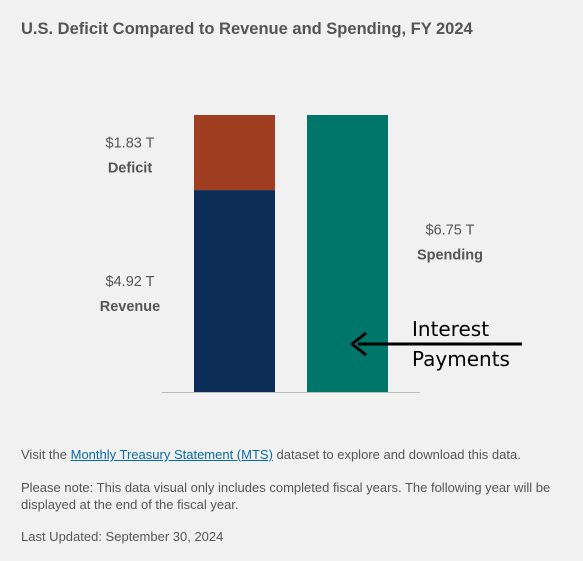 The width and height of the screenshot is (583, 561). What do you see at coordinates (130, 144) in the screenshot?
I see `value-label-deficit: $1.83 T` at bounding box center [130, 144].